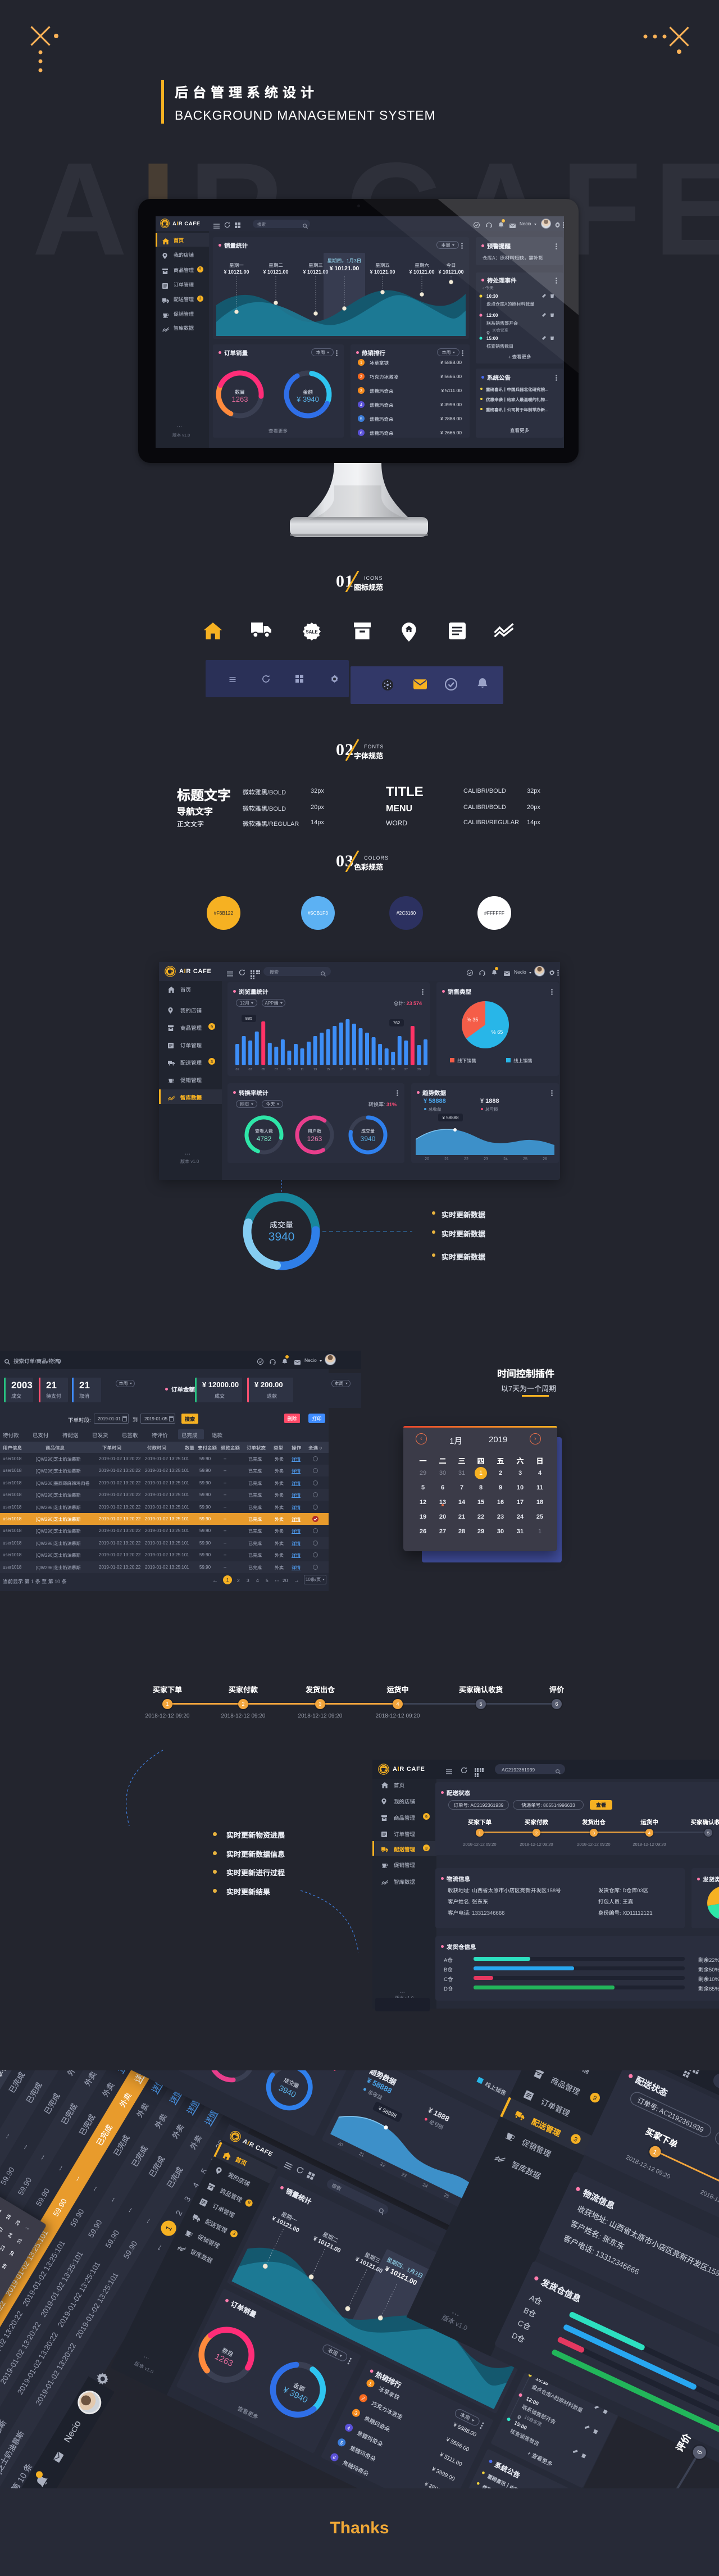 This screenshot has height=2576, width=719. Describe the element at coordinates (406, 1069) in the screenshot. I see `svg-text: 27` at that location.